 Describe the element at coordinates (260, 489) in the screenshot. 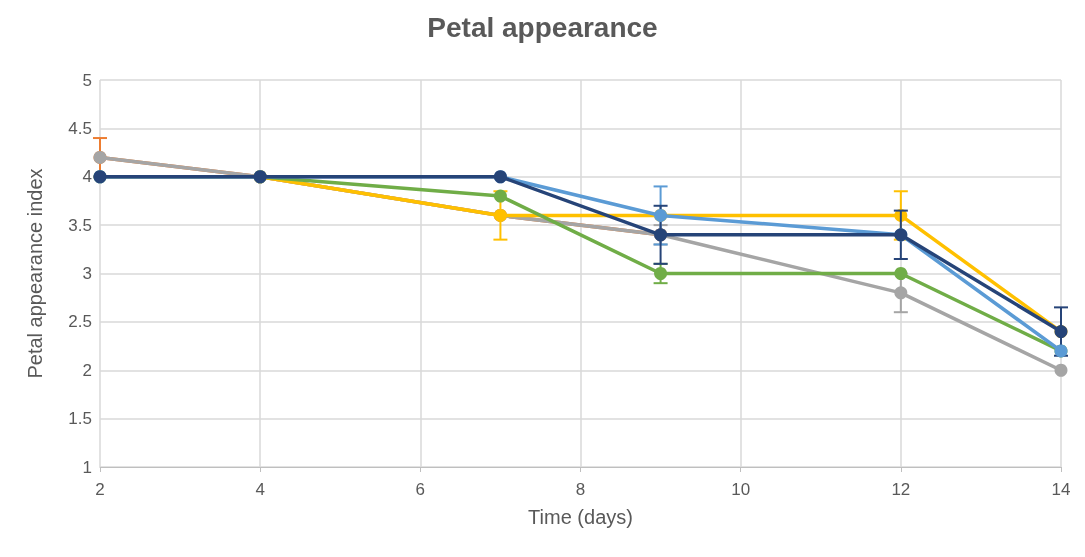

I see `x-tick-label: 4` at that location.